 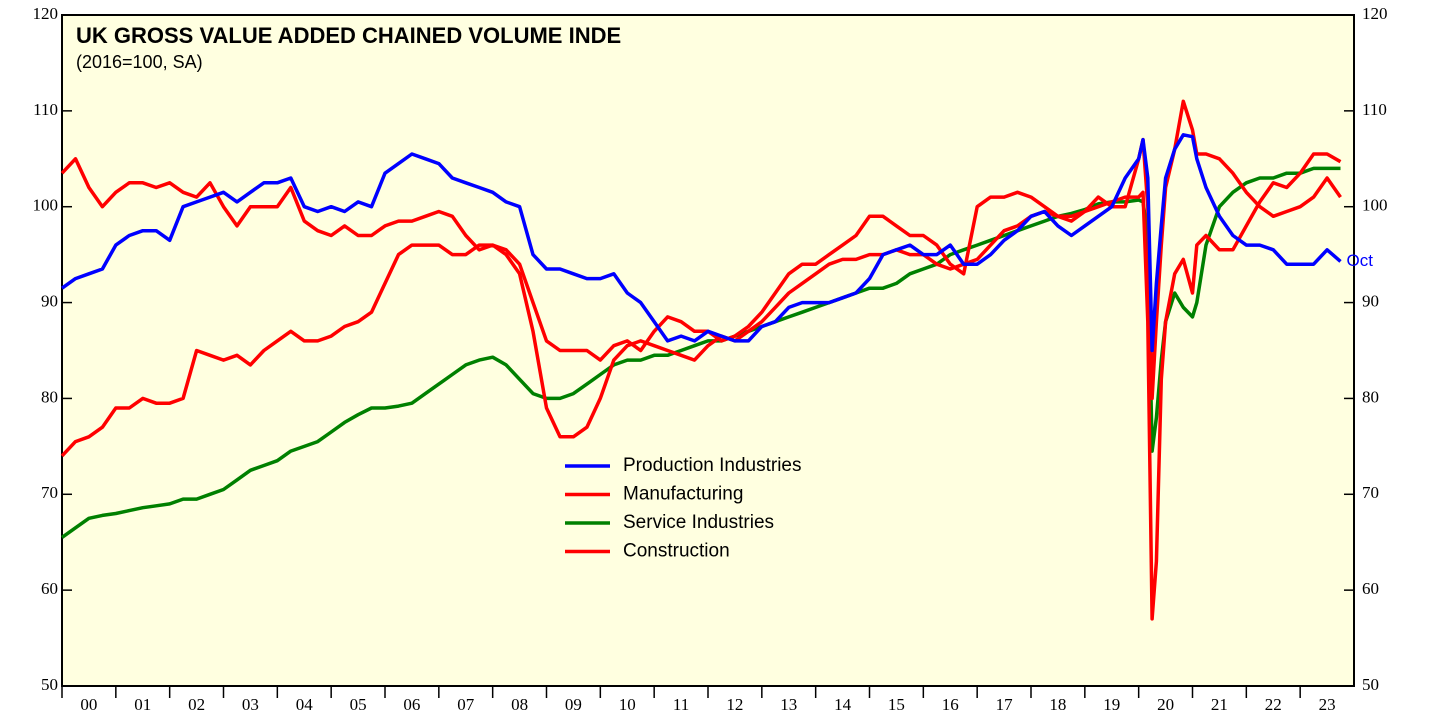 I want to click on x-tick-label: 01, so click(x=142, y=704).